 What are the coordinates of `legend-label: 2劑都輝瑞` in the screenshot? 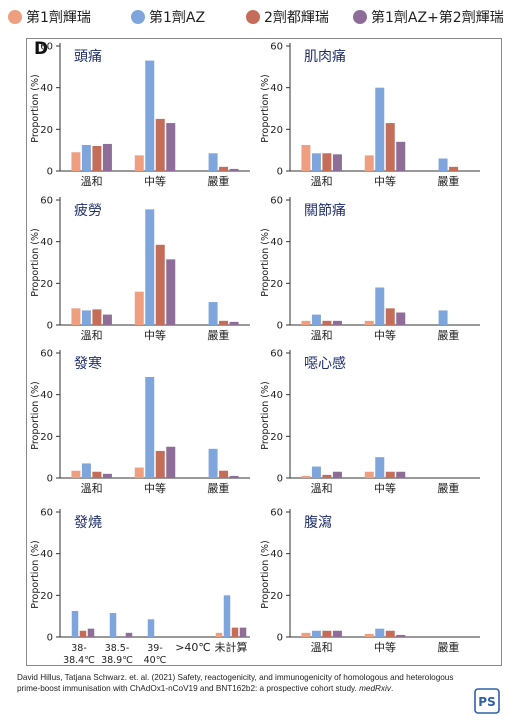 It's located at (296, 17).